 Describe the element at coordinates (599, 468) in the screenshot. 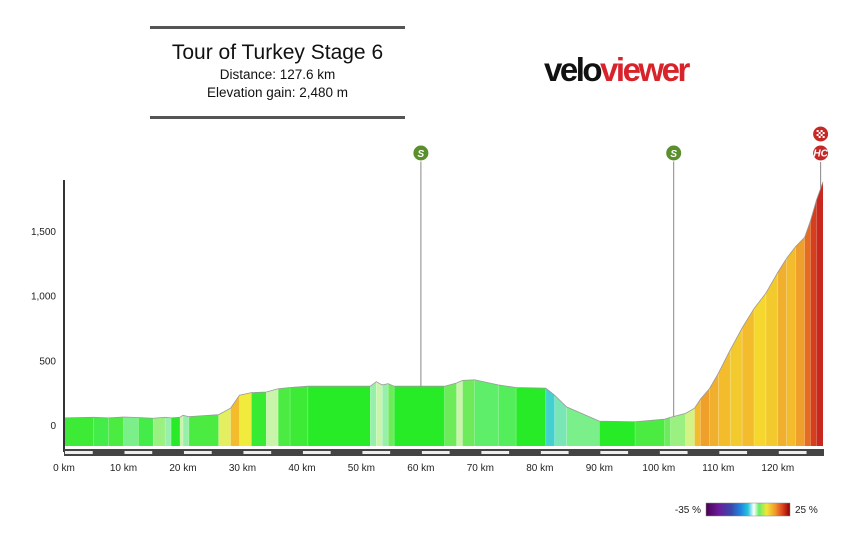

I see `x-tick-label: 90 km` at that location.